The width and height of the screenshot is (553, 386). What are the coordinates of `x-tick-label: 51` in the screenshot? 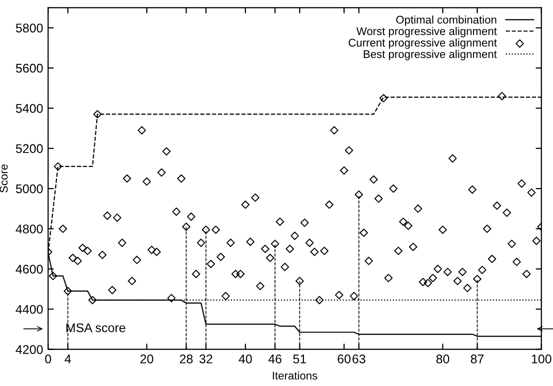 It's located at (299, 359).